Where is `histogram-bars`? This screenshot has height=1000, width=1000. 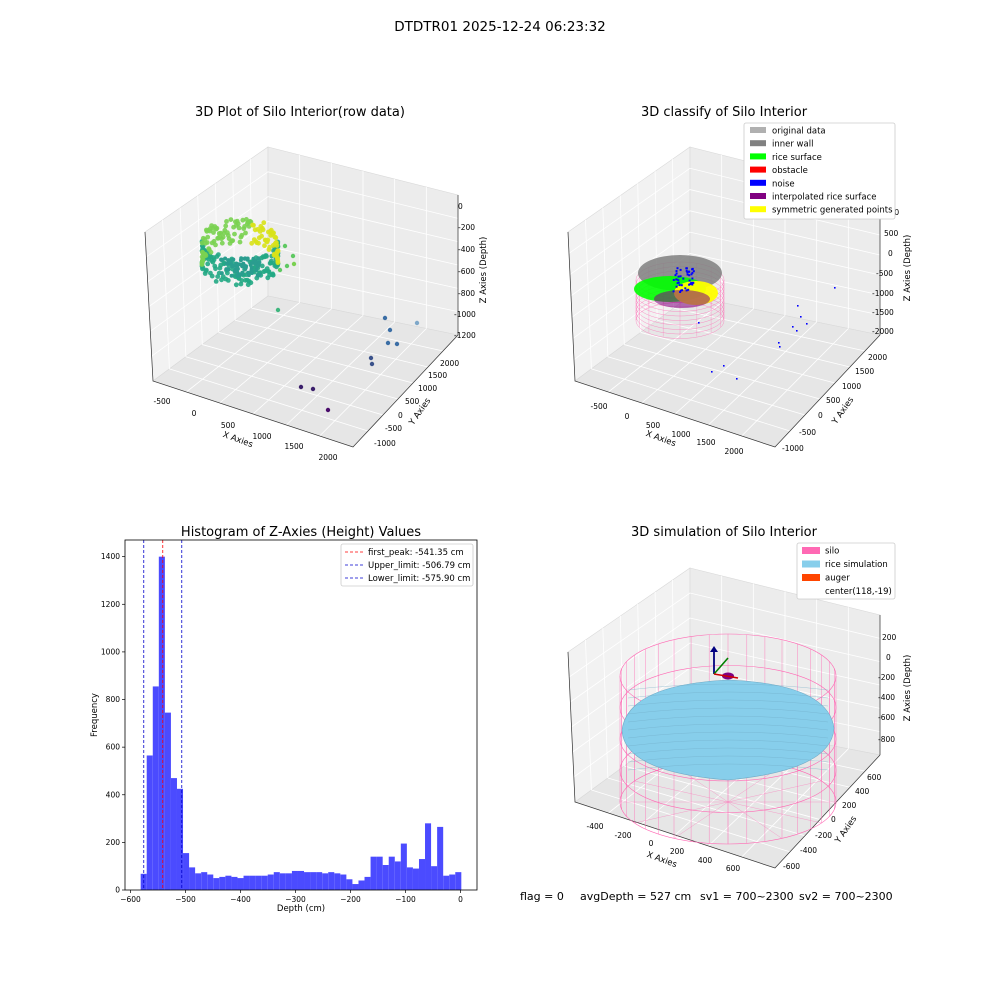
histogram-bars is located at coordinates (301, 723).